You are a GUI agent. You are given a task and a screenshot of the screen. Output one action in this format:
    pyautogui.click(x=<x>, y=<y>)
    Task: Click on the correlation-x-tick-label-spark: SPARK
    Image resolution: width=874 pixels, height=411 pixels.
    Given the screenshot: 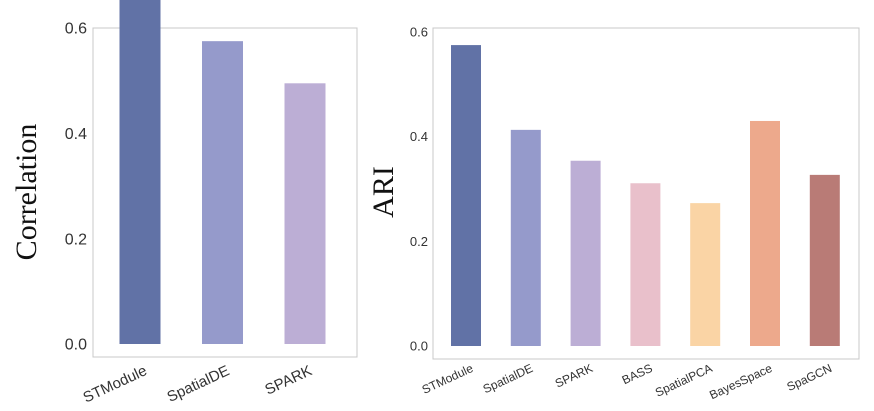 What is the action you would take?
    pyautogui.click(x=288, y=380)
    